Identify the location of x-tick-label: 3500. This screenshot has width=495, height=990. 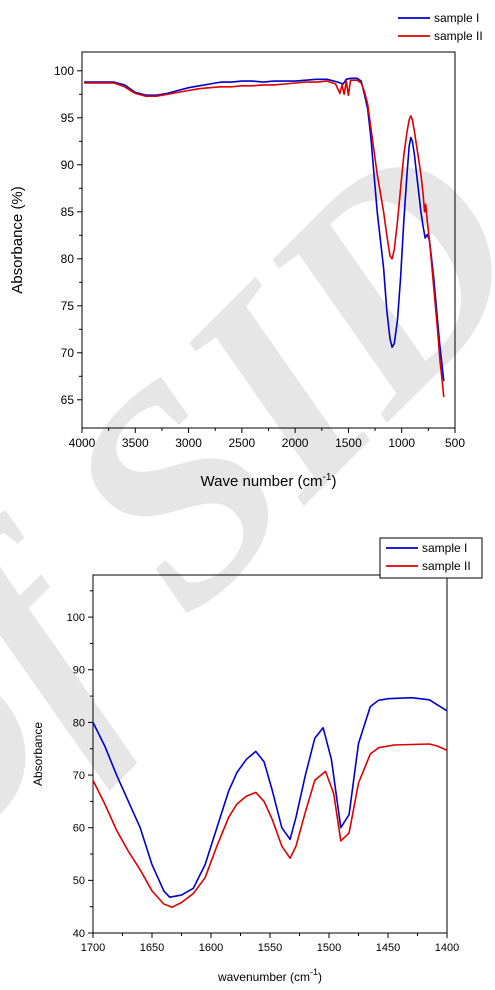
(135, 443).